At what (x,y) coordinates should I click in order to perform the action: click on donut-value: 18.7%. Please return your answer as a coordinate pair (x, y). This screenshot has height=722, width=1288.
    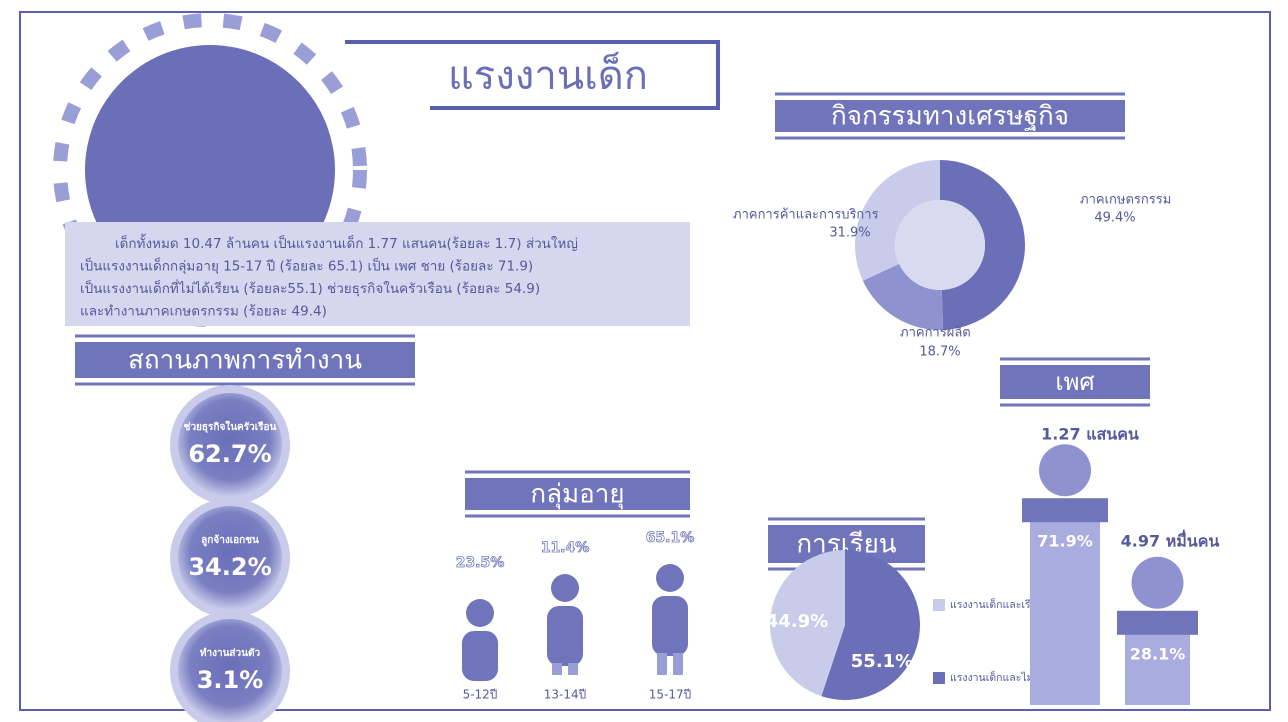
    Looking at the image, I should click on (939, 352).